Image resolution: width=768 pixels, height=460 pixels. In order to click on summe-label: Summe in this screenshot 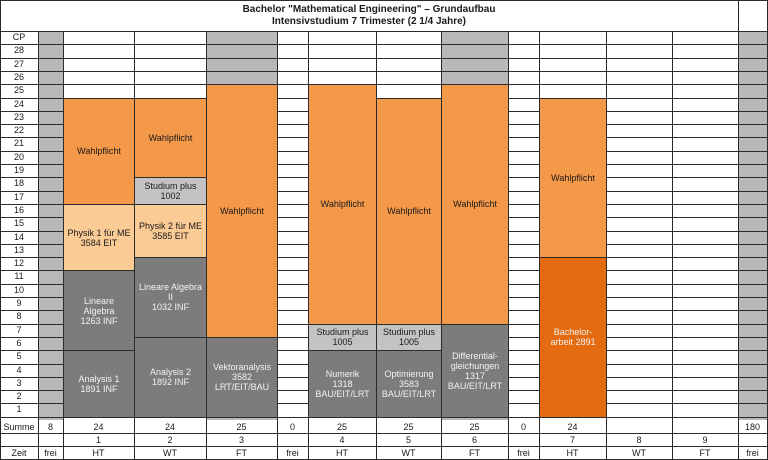, I will do `click(19, 426)`.